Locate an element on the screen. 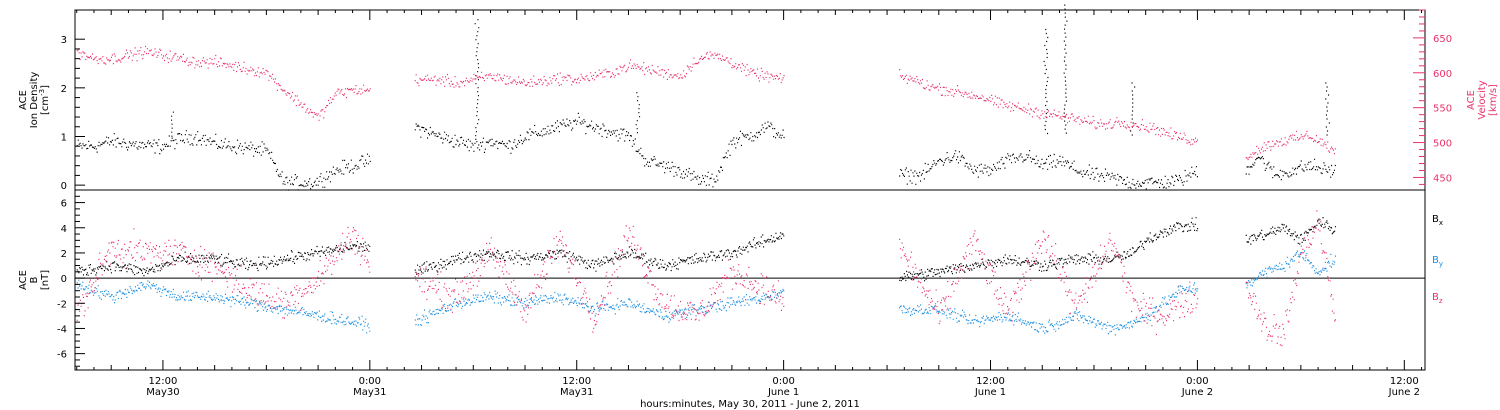 This screenshot has width=1500, height=410. bfield-tick-label: 0 is located at coordinates (64, 279).